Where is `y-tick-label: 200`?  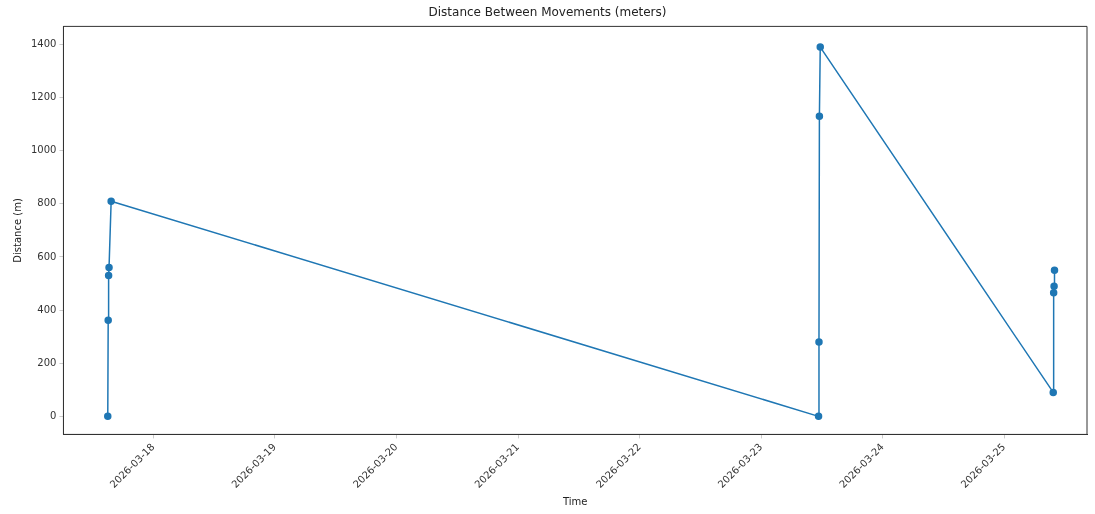
y-tick-label: 200 is located at coordinates (47, 362).